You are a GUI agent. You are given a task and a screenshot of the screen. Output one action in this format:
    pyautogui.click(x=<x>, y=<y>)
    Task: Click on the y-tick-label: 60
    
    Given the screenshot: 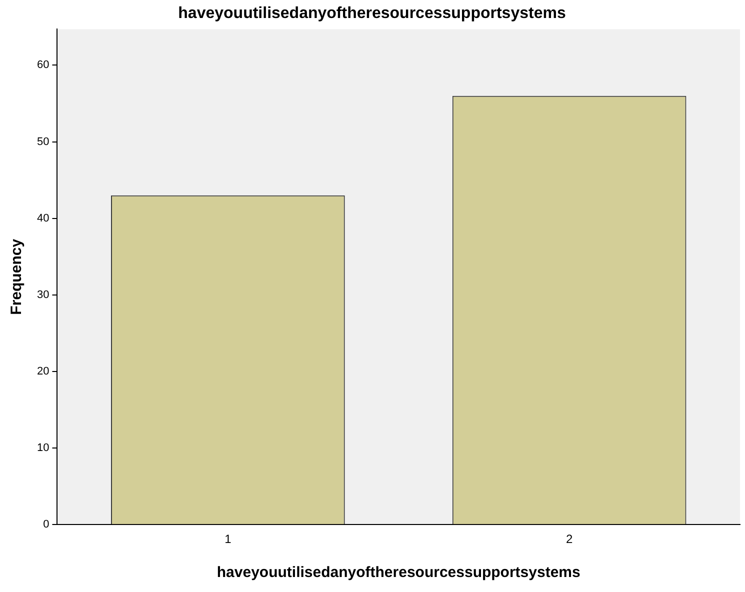 What is the action you would take?
    pyautogui.click(x=43, y=65)
    